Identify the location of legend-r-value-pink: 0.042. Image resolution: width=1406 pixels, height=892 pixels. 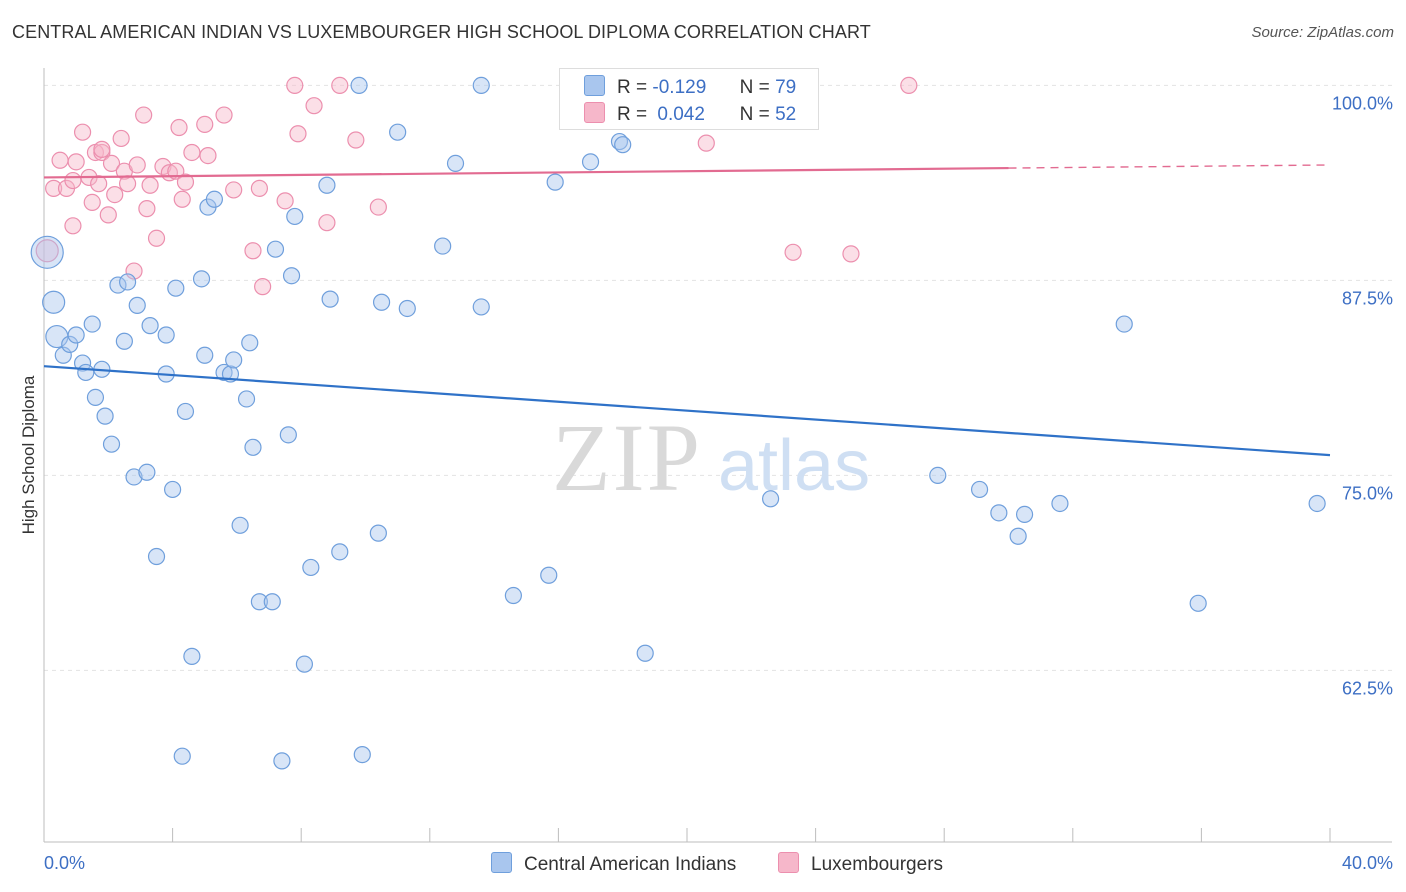
(681, 114).